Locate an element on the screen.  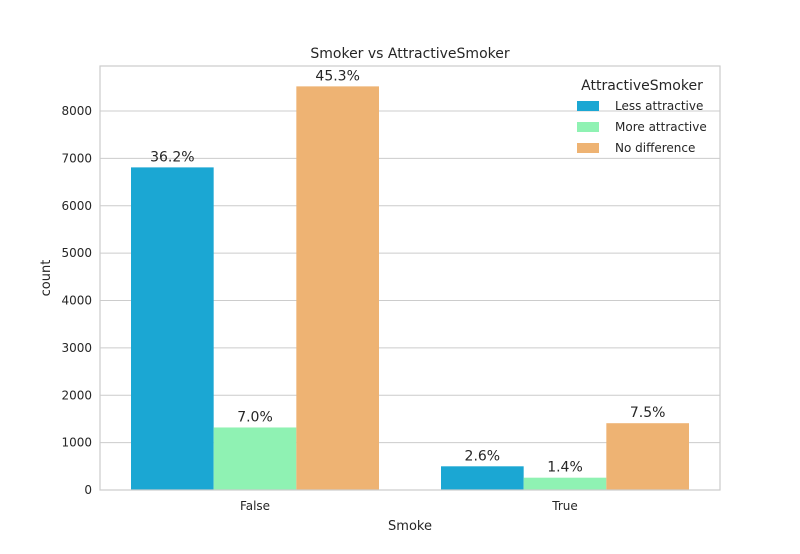
y-tick-label: 6000 is located at coordinates (76, 206).